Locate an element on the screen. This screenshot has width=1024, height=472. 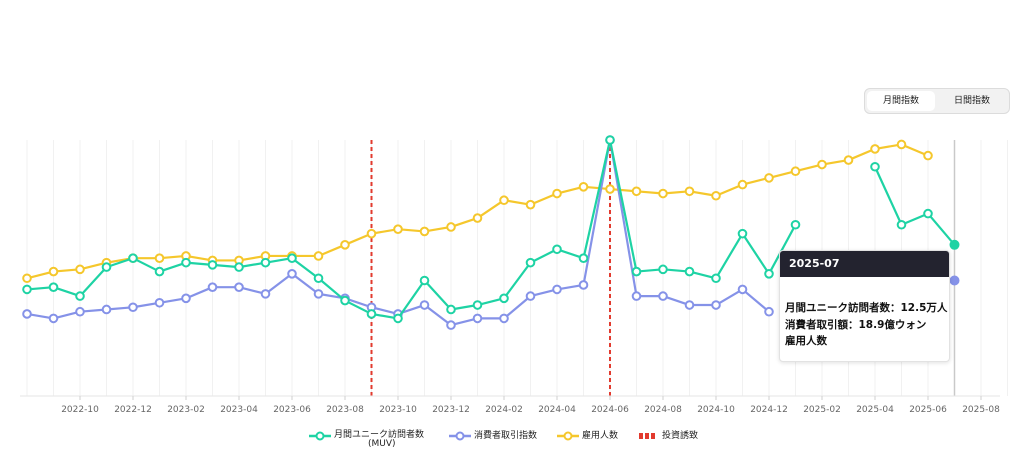
x-tick-label: 2023-08 is located at coordinates (345, 410).